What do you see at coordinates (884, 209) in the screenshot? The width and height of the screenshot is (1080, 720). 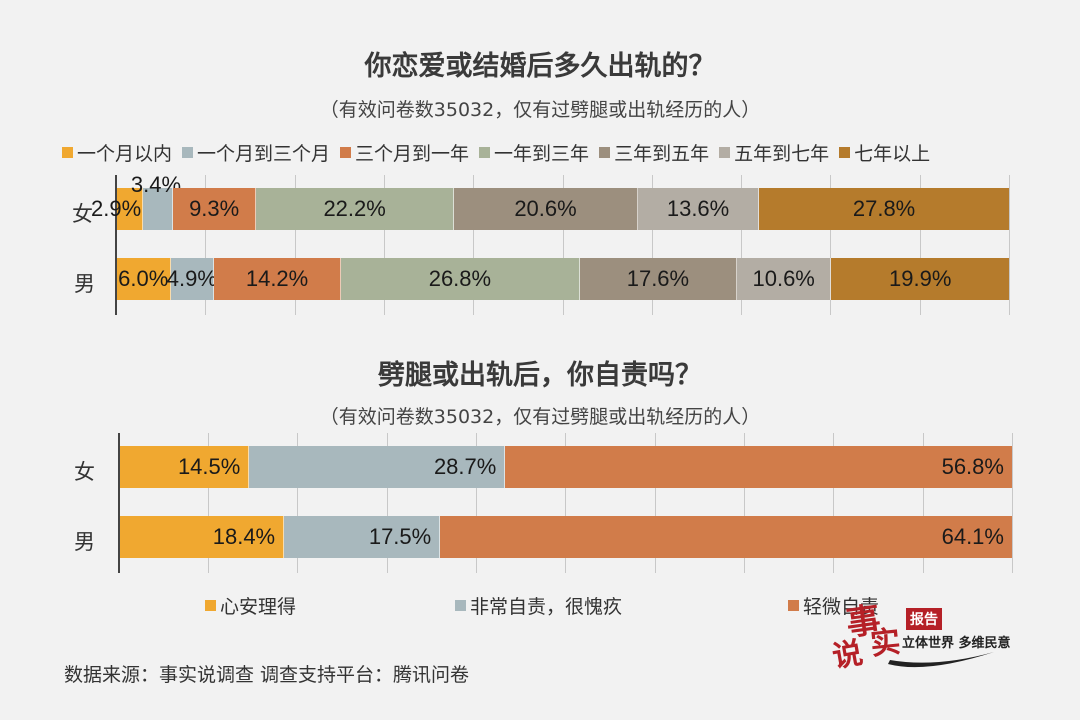 I see `bar-segment-over-7-years: 27.8%` at bounding box center [884, 209].